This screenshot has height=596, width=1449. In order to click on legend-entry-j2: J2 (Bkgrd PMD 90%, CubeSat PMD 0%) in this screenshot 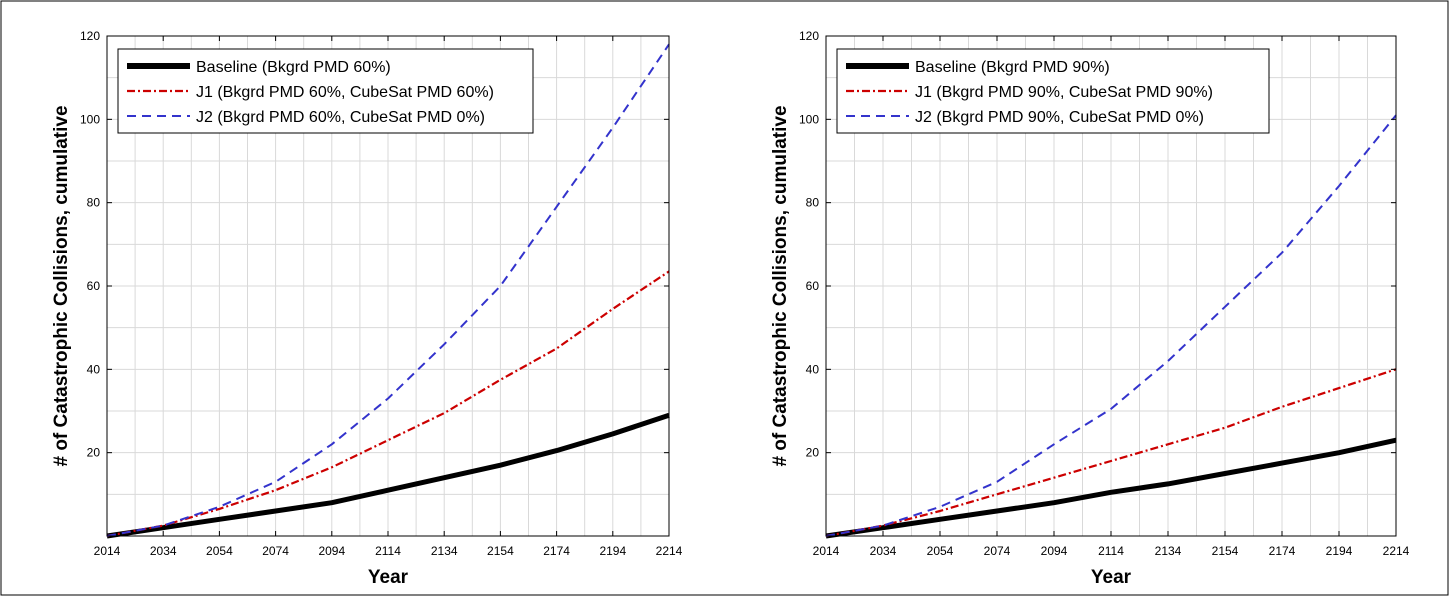, I will do `click(1059, 117)`.